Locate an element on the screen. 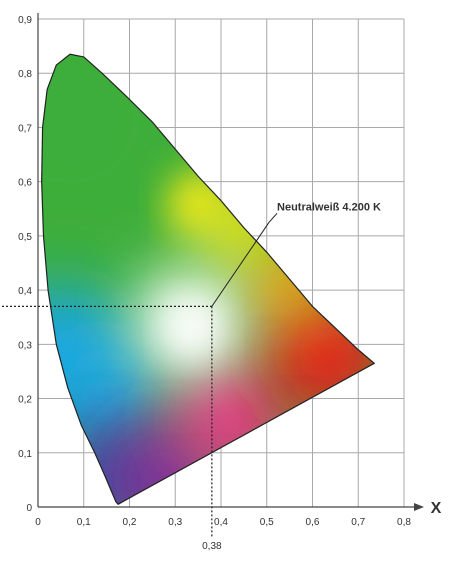  y-tick-label: 0 is located at coordinates (29, 508).